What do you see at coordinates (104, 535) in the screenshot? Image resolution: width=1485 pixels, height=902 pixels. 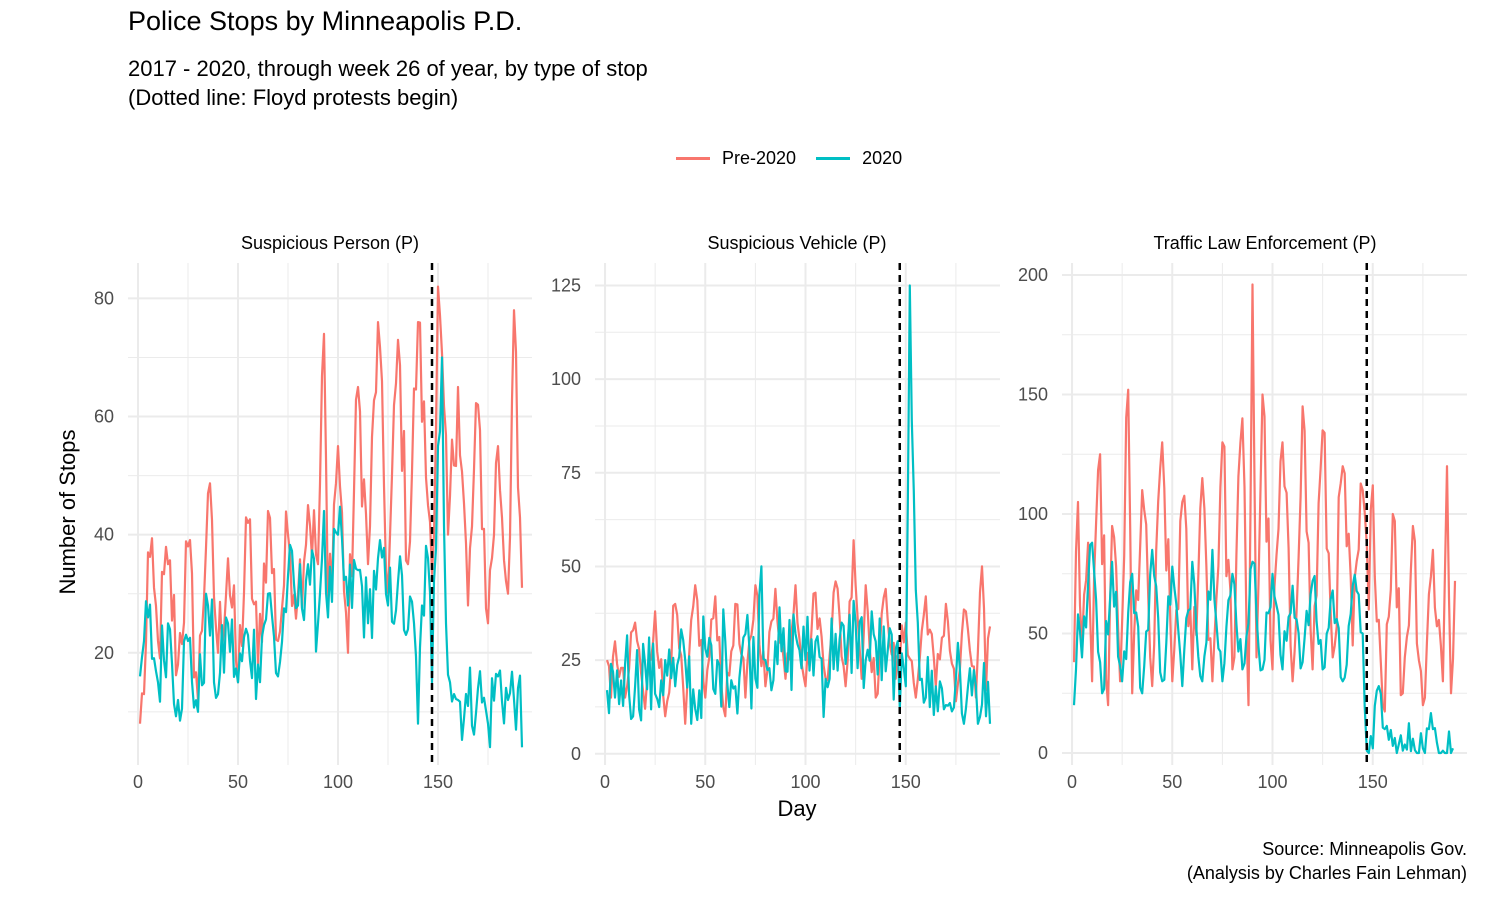 I see `panel-1-y-tick-label: 40` at bounding box center [104, 535].